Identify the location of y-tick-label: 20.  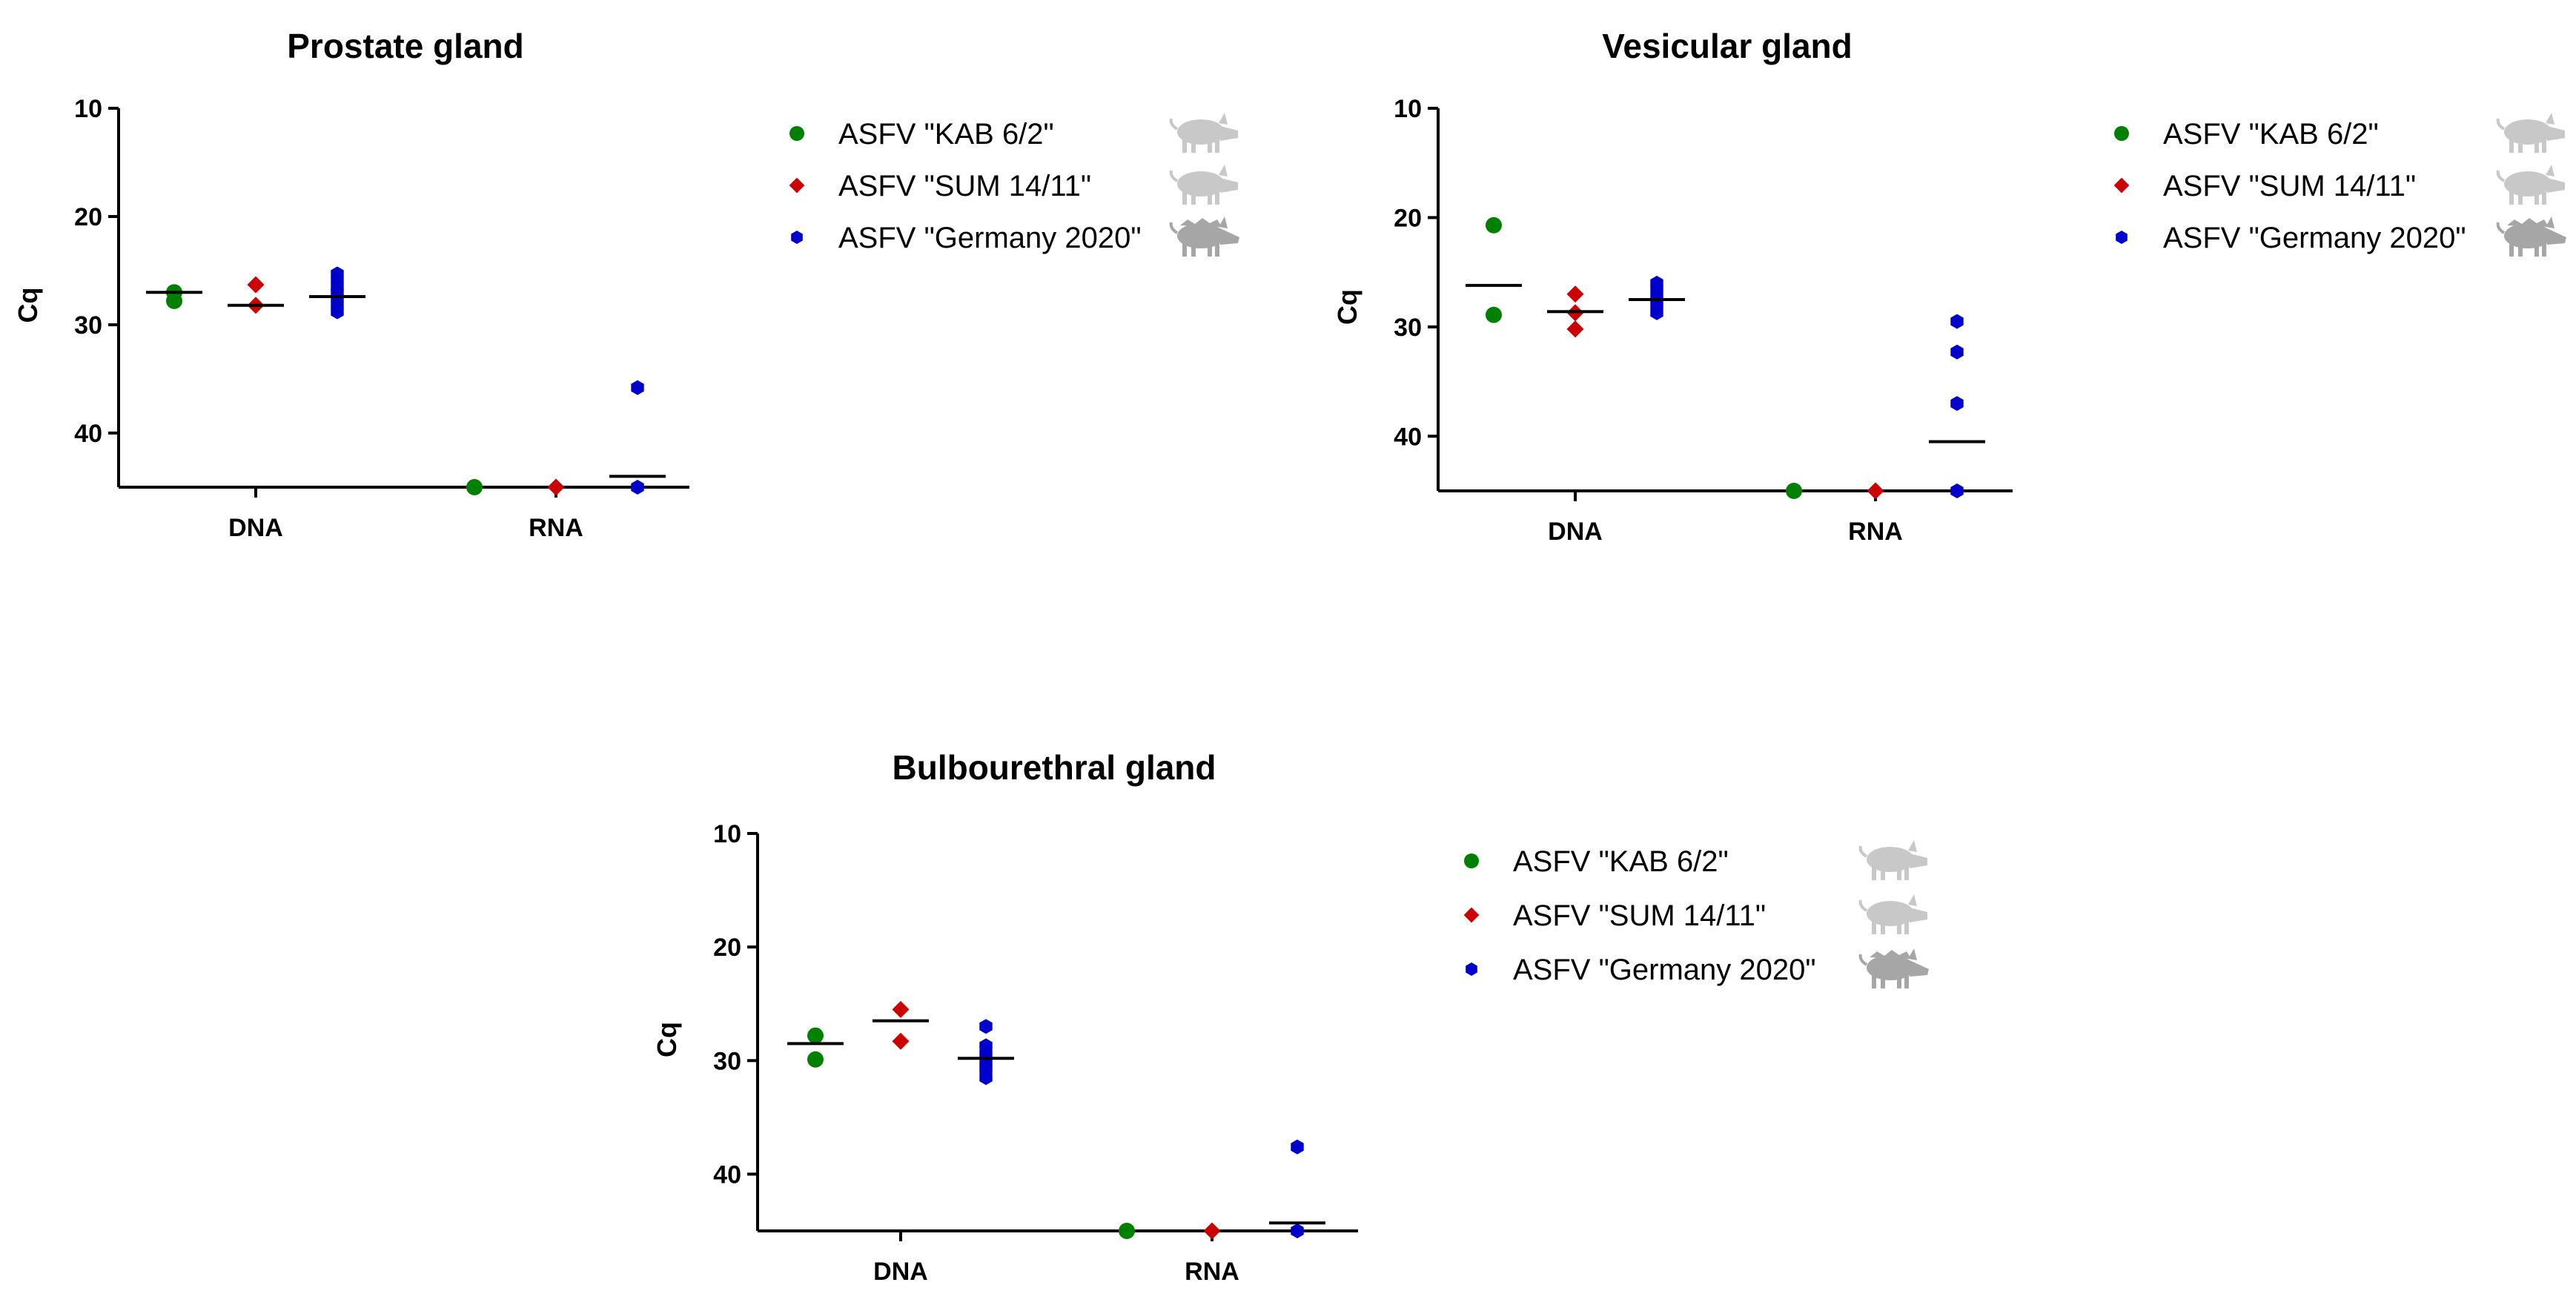
(88, 217).